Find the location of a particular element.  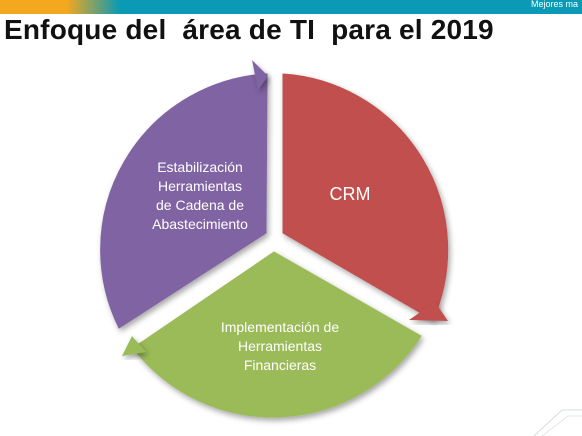

brand-bar: Mejores ma is located at coordinates (291, 7).